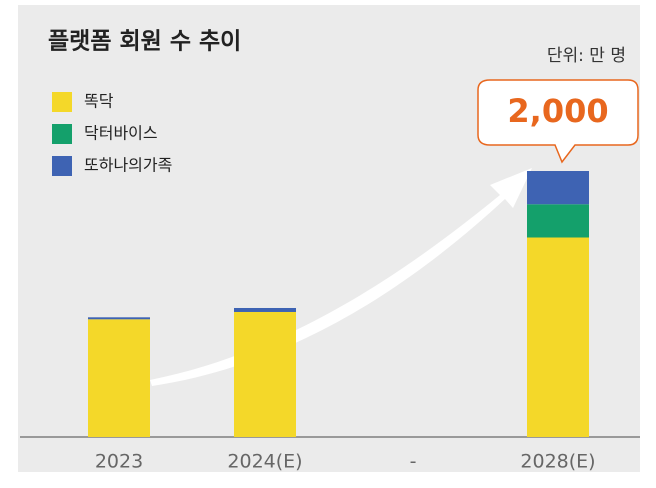 The height and width of the screenshot is (488, 656). I want to click on x-tick-label: 2028(E), so click(557, 462).